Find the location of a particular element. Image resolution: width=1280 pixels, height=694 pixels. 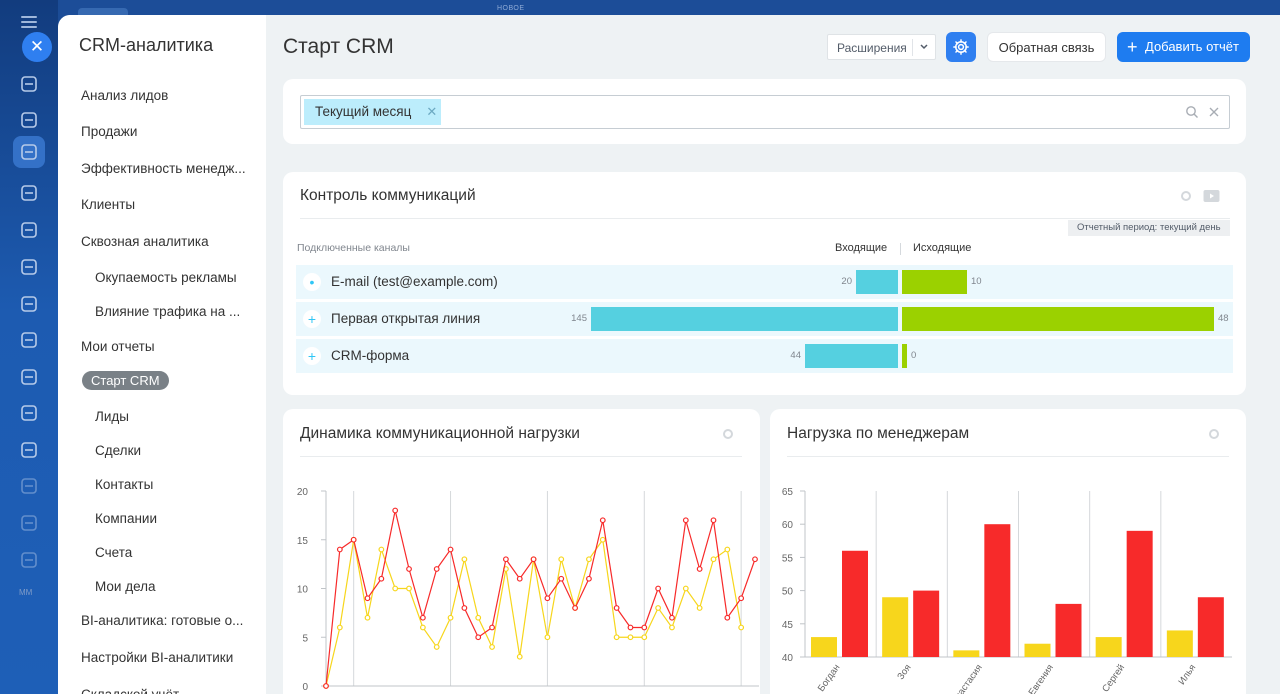

sidebar-item: Счета is located at coordinates (114, 552).